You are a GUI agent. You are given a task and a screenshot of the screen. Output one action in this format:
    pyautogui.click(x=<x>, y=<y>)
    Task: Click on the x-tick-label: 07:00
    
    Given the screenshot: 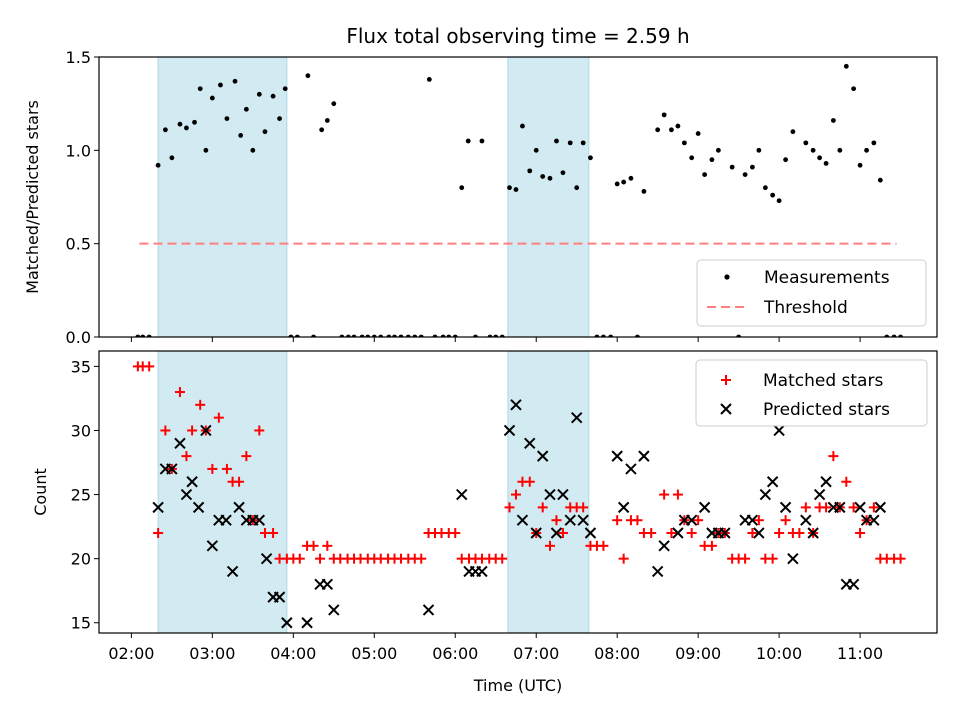 What is the action you would take?
    pyautogui.click(x=536, y=653)
    